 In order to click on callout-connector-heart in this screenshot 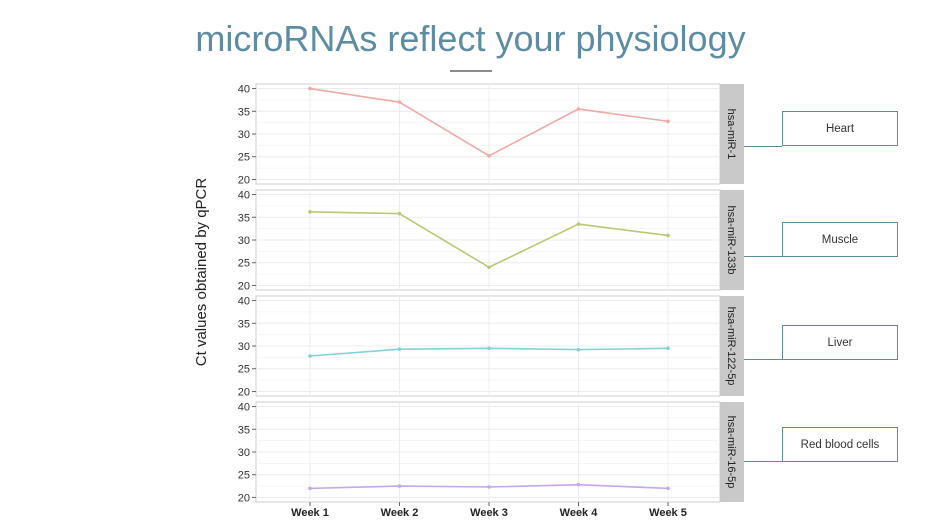, I will do `click(763, 146)`.